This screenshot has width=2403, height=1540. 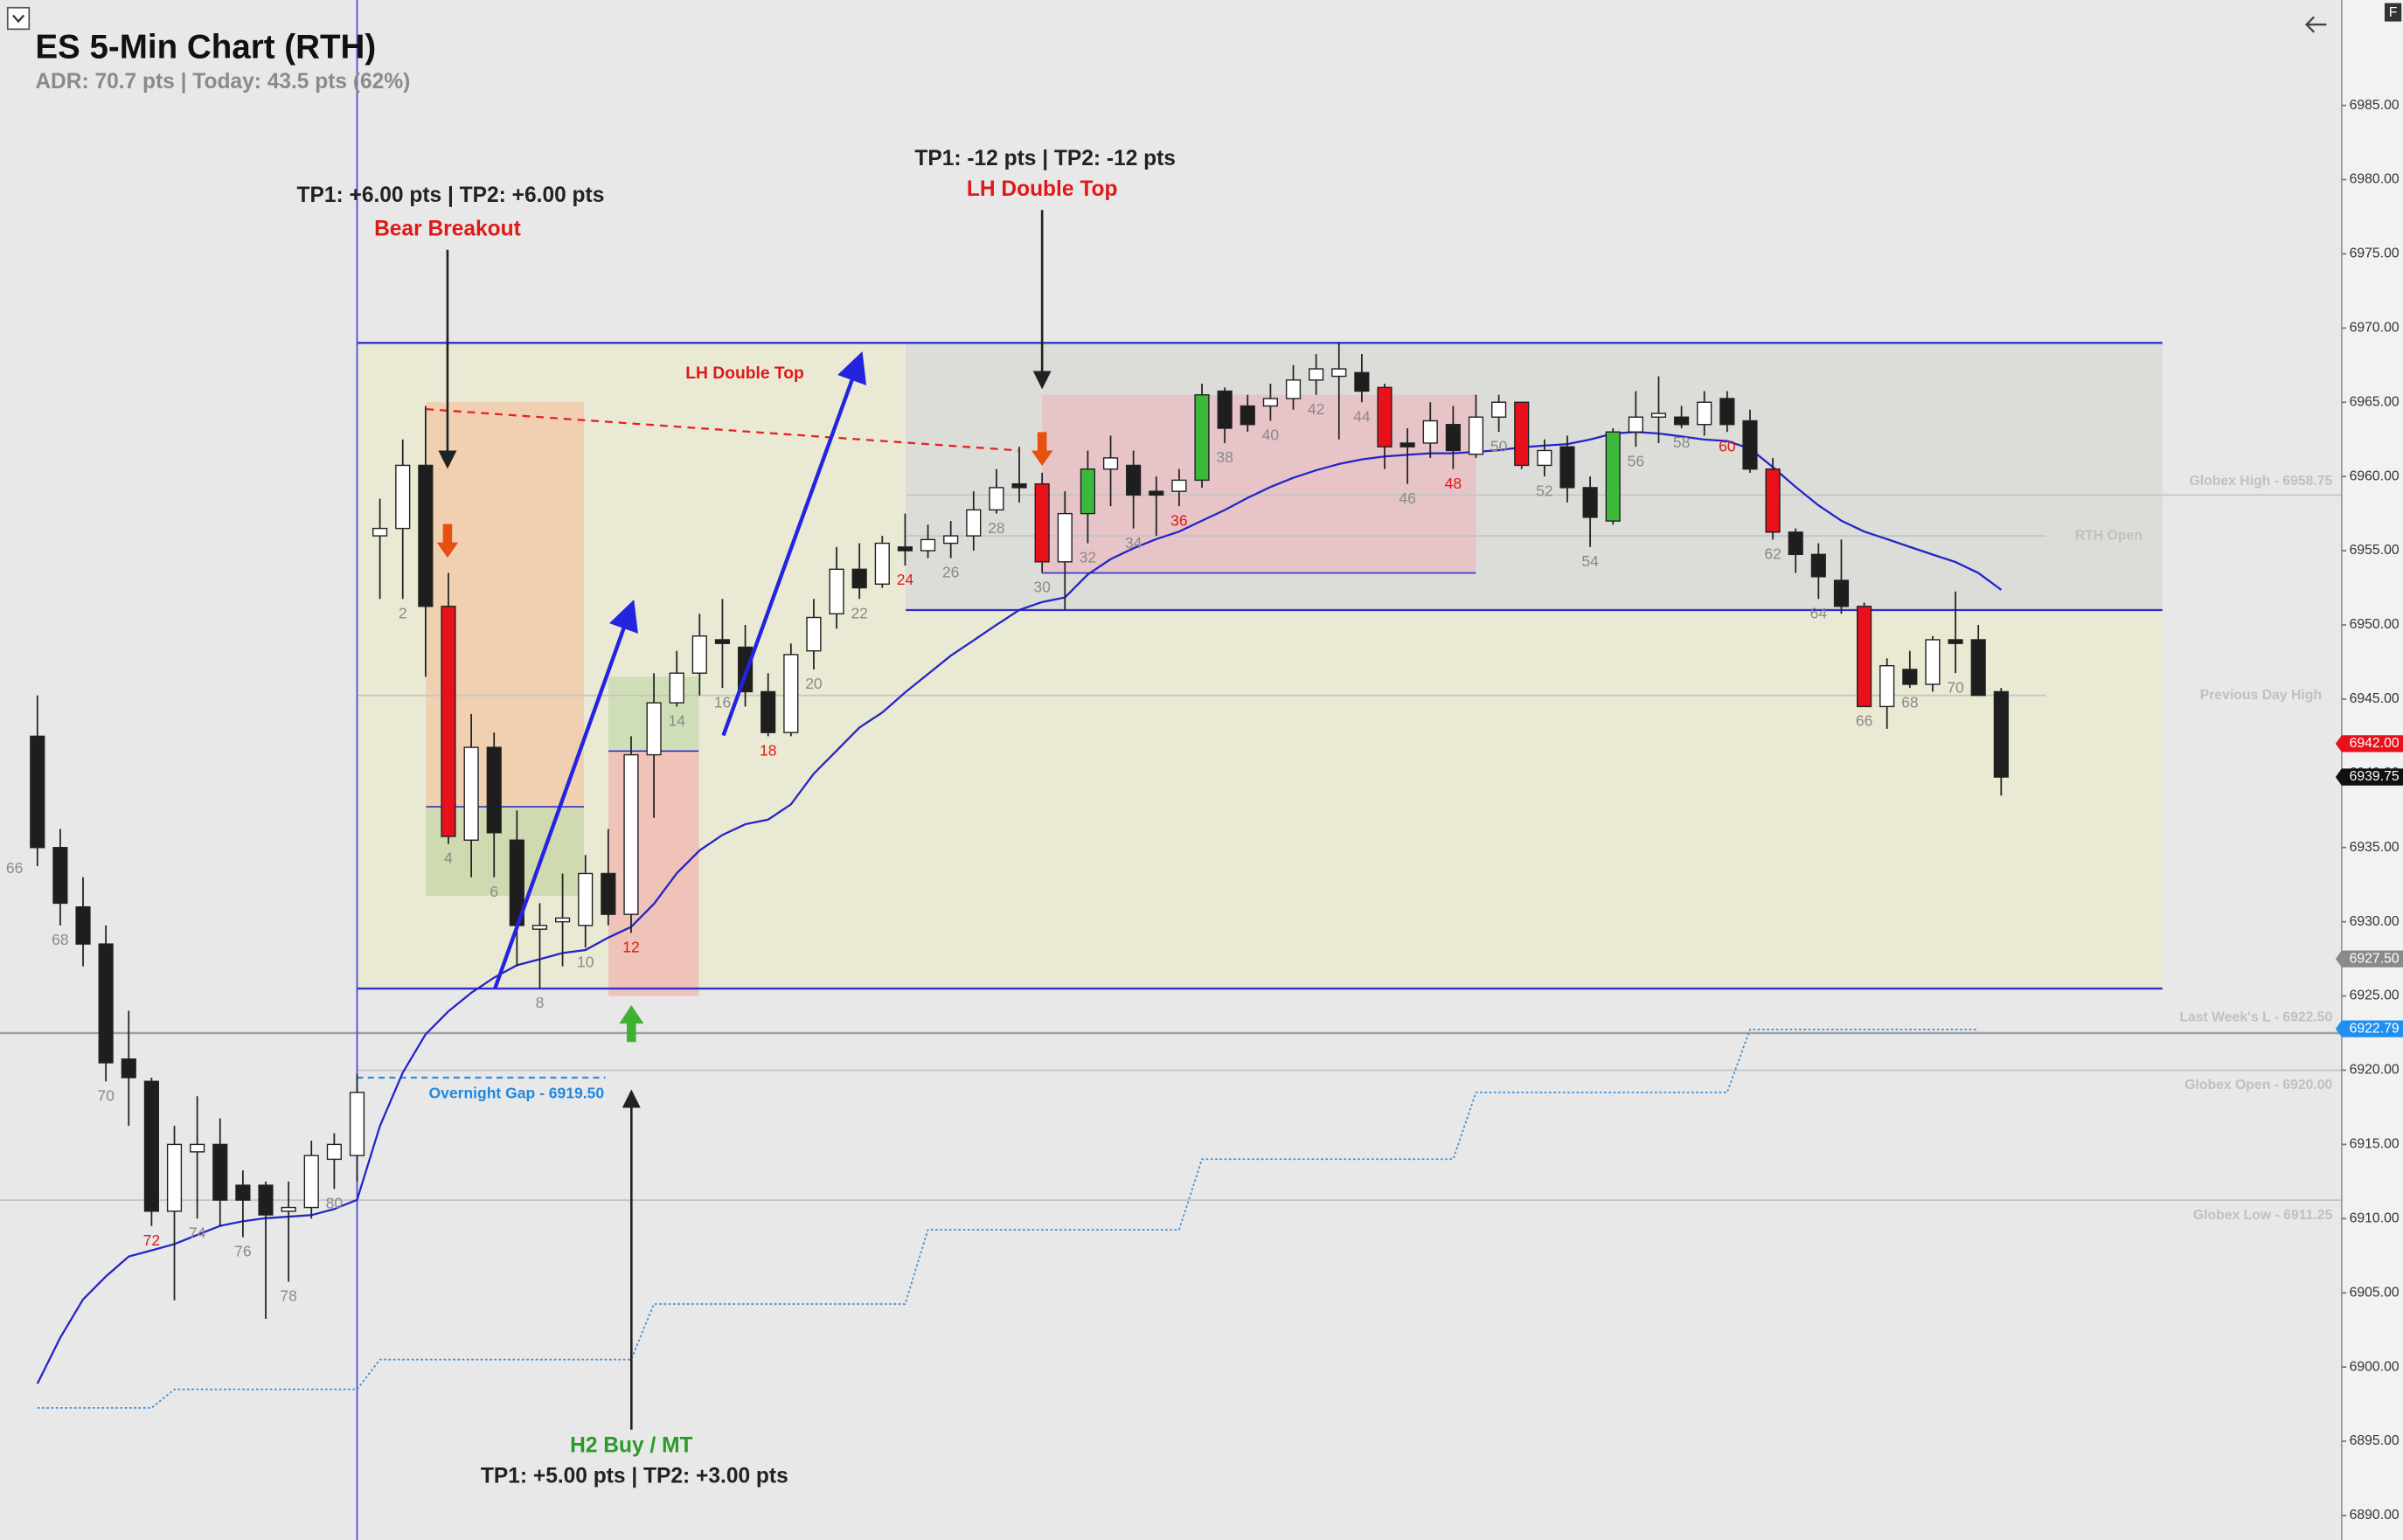 What do you see at coordinates (859, 612) in the screenshot?
I see `bar-number: 22` at bounding box center [859, 612].